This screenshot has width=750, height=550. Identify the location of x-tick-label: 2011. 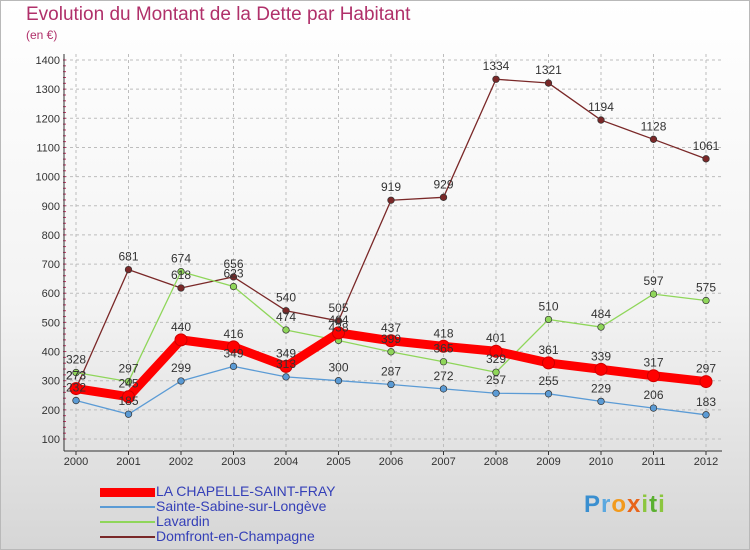
(654, 462).